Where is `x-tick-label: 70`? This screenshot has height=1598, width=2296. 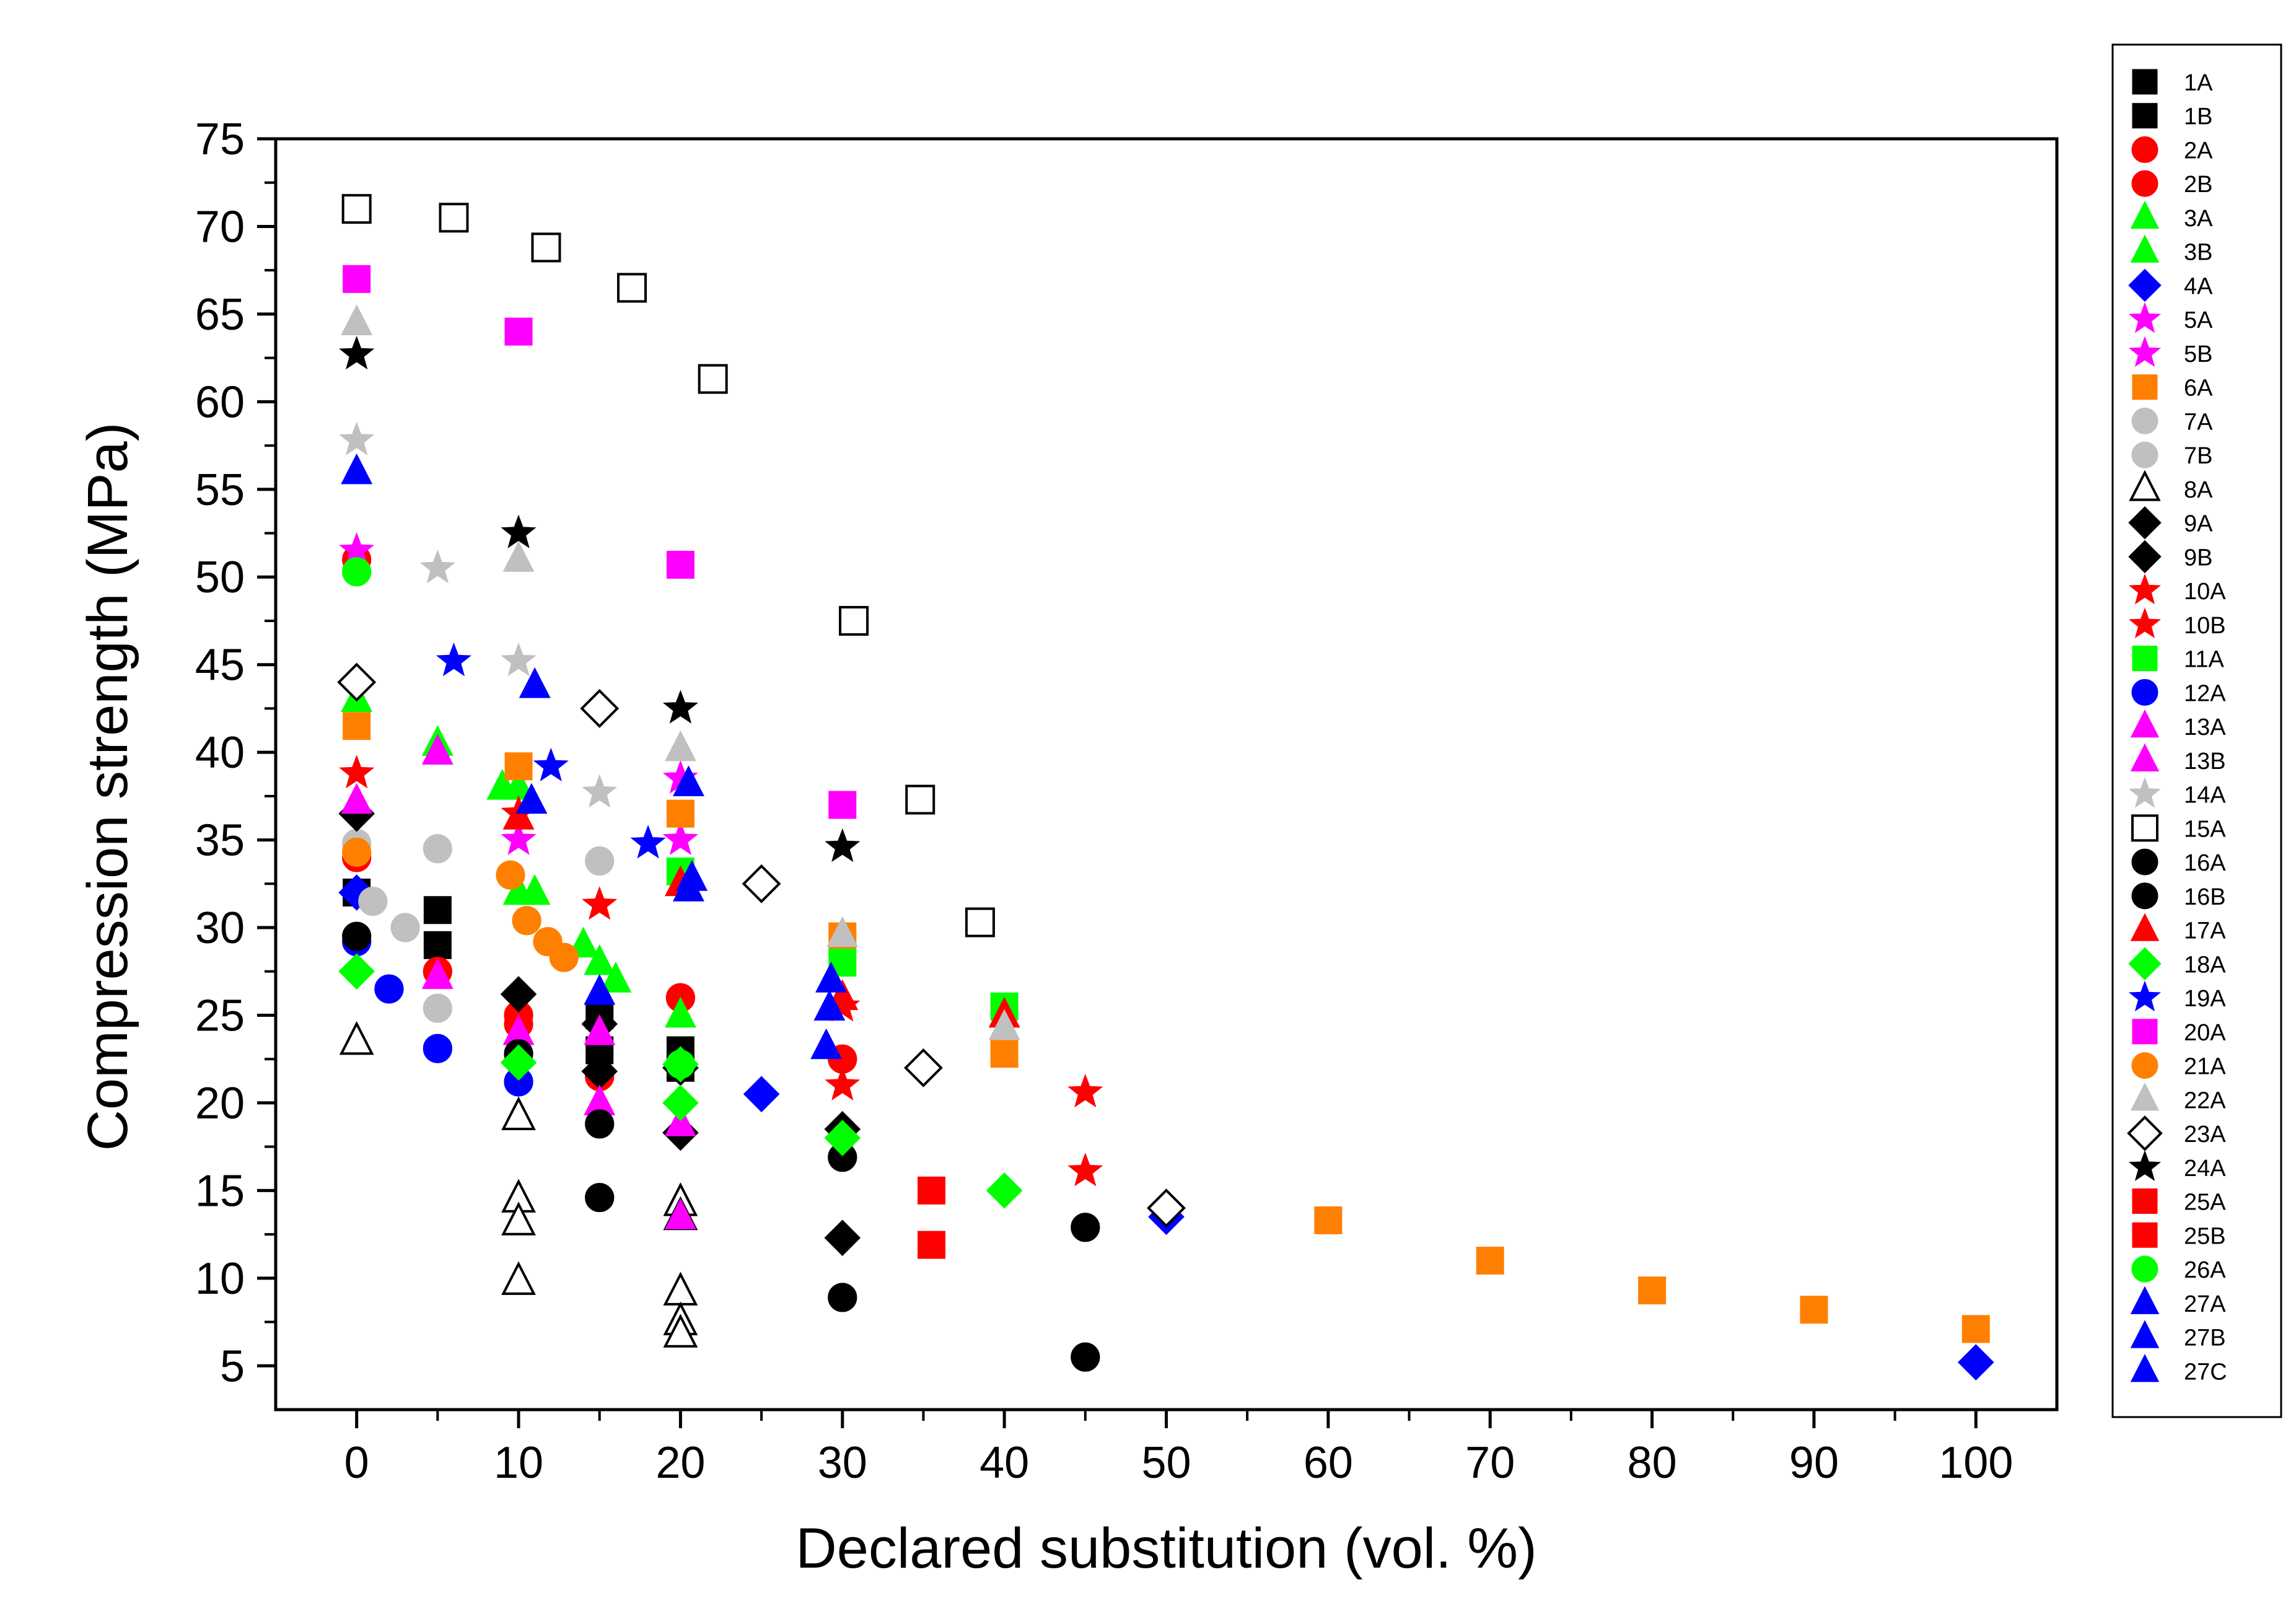
x-tick-label: 70 is located at coordinates (1490, 1463).